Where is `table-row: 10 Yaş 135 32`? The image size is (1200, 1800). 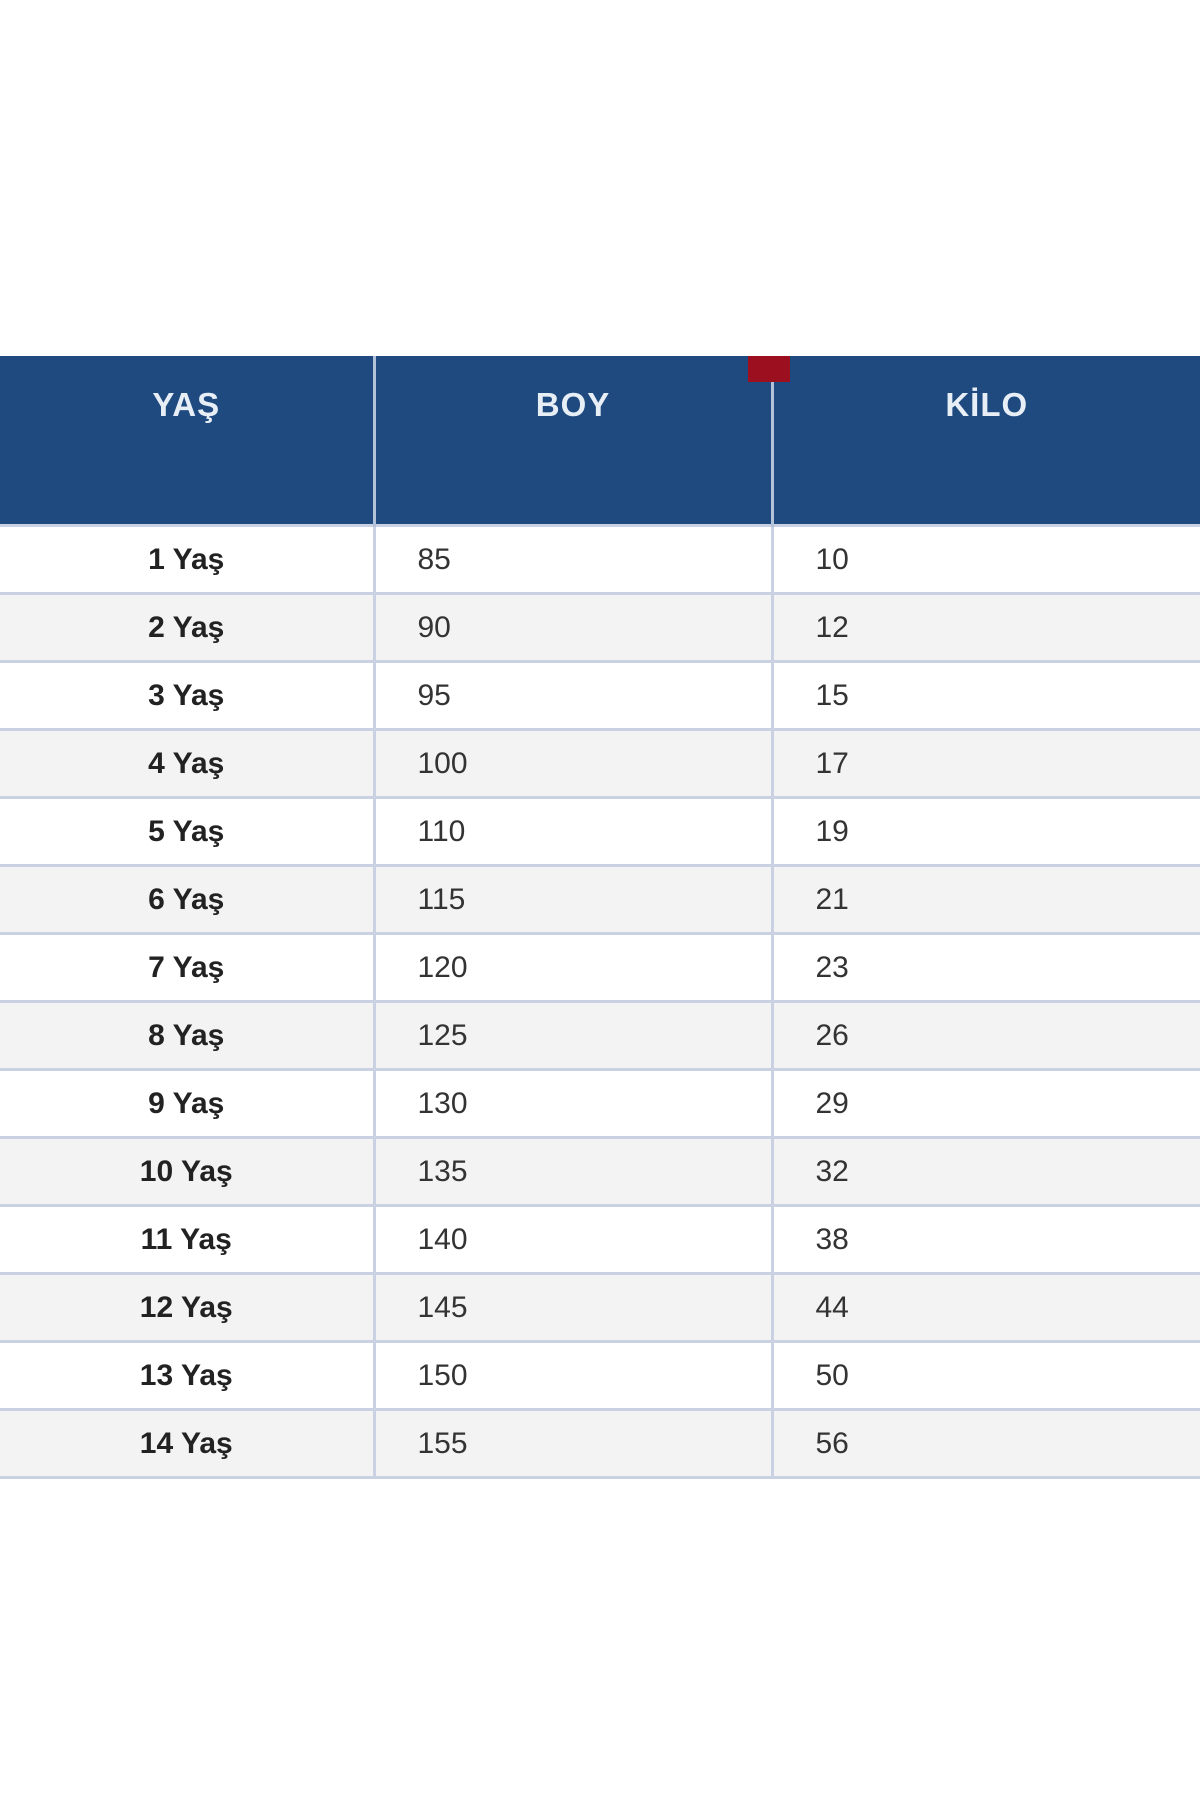
table-row: 10 Yaş 135 32 is located at coordinates (600, 1171).